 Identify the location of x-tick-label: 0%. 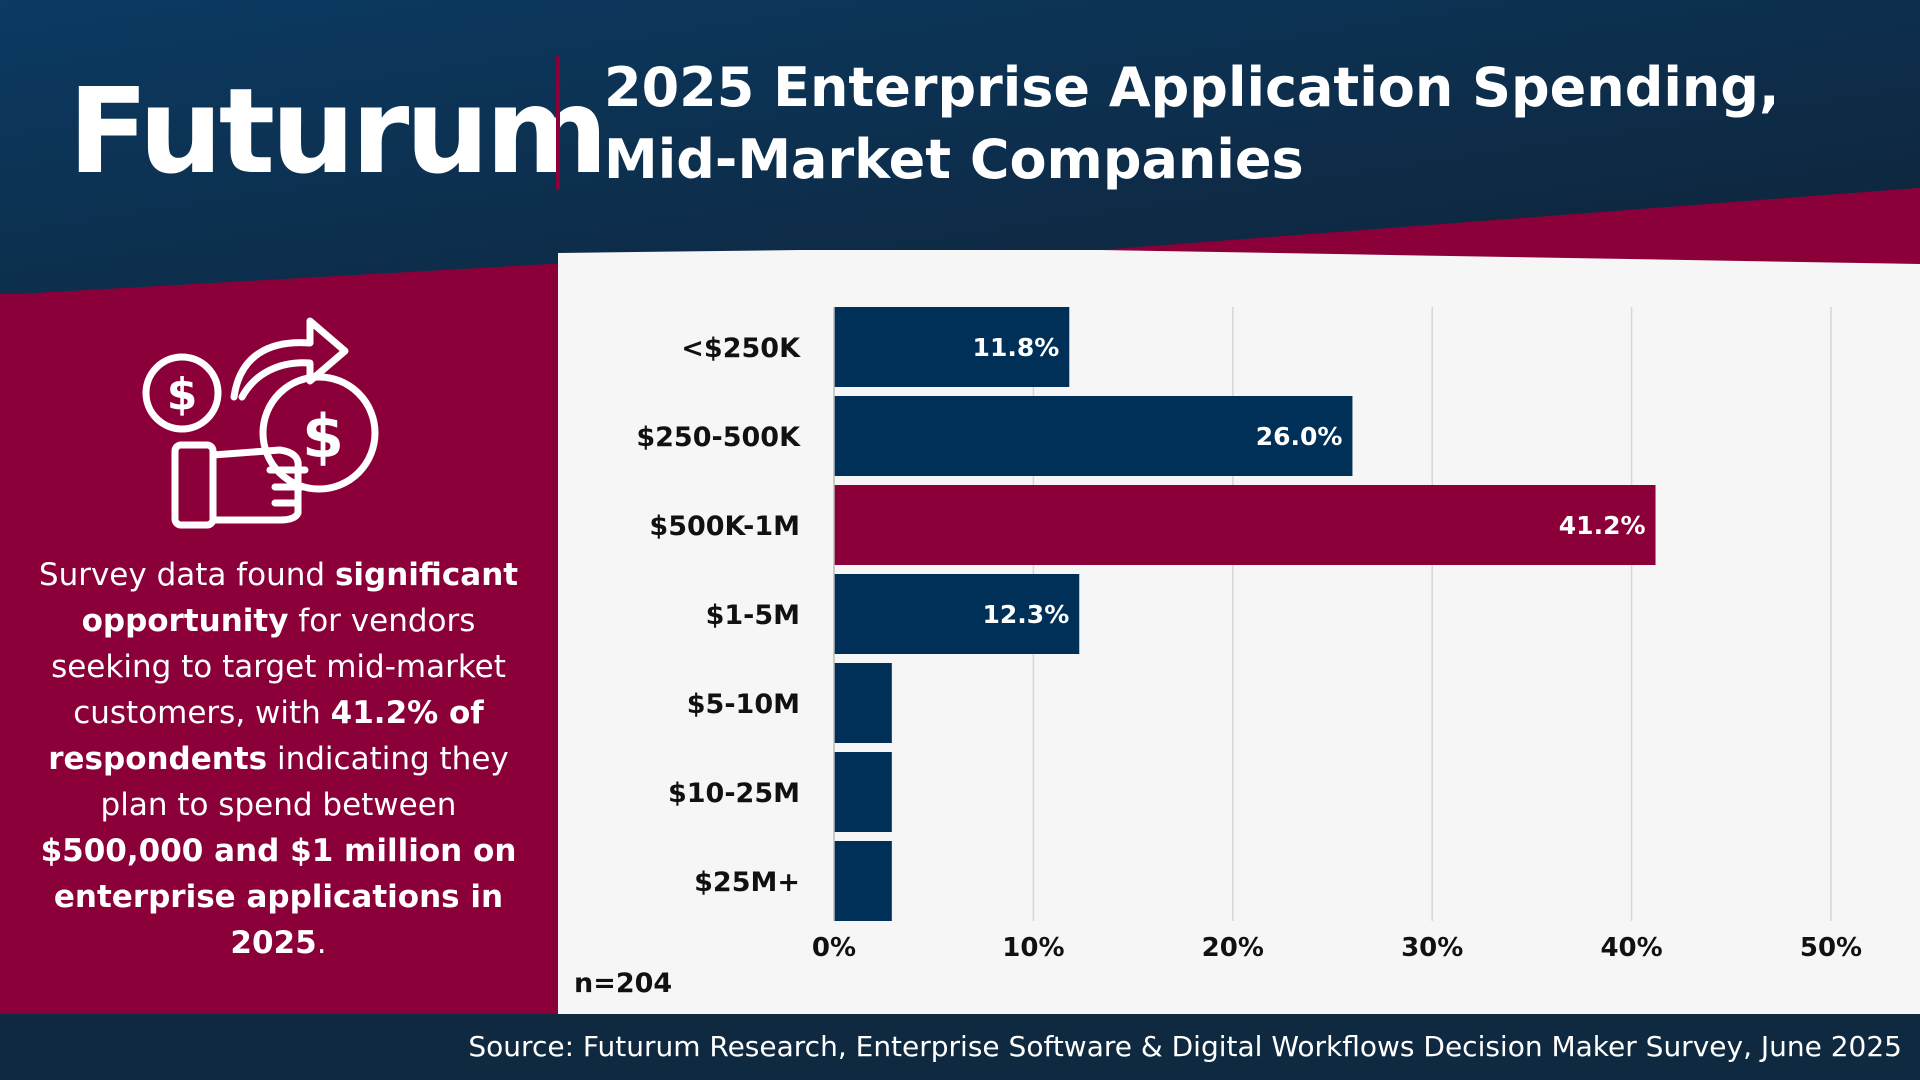
(834, 948).